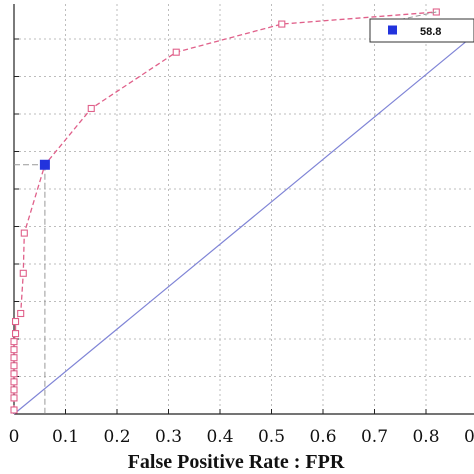 Image resolution: width=474 pixels, height=474 pixels. Describe the element at coordinates (322, 437) in the screenshot. I see `x-tick-label: 0.6` at that location.